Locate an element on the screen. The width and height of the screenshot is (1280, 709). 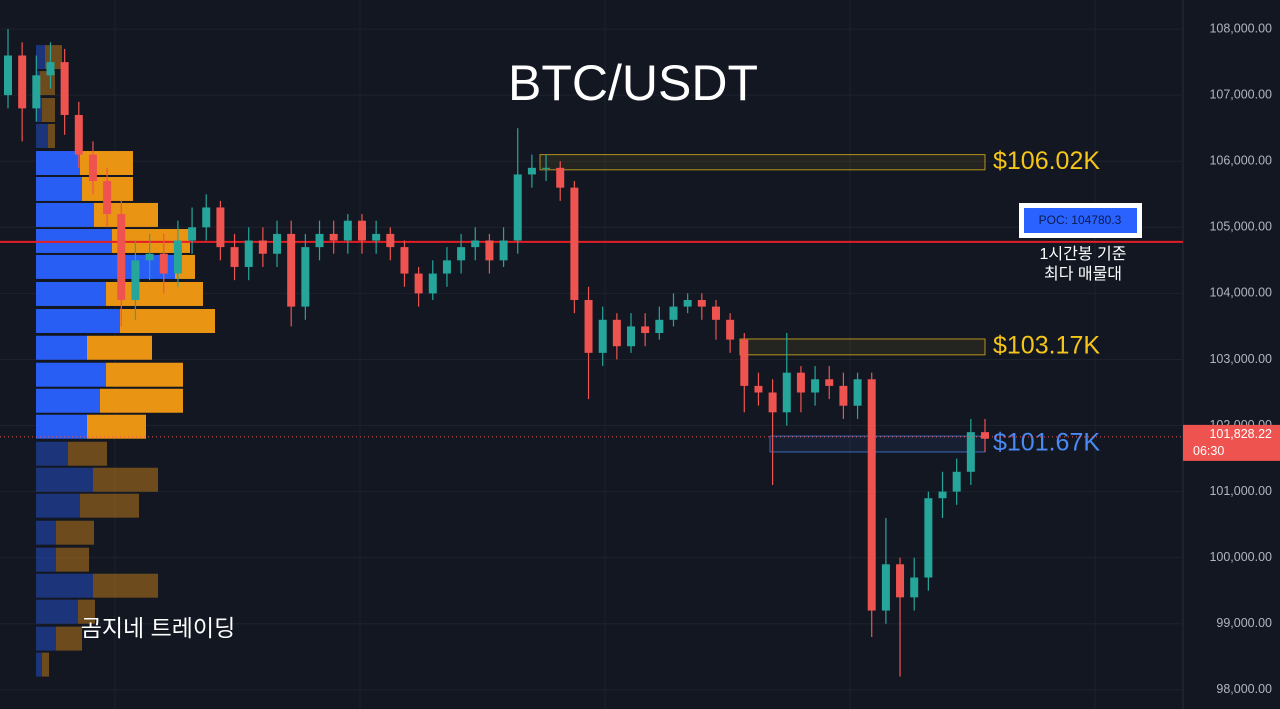
y-tick-label: 100,000.00 is located at coordinates (1240, 557).